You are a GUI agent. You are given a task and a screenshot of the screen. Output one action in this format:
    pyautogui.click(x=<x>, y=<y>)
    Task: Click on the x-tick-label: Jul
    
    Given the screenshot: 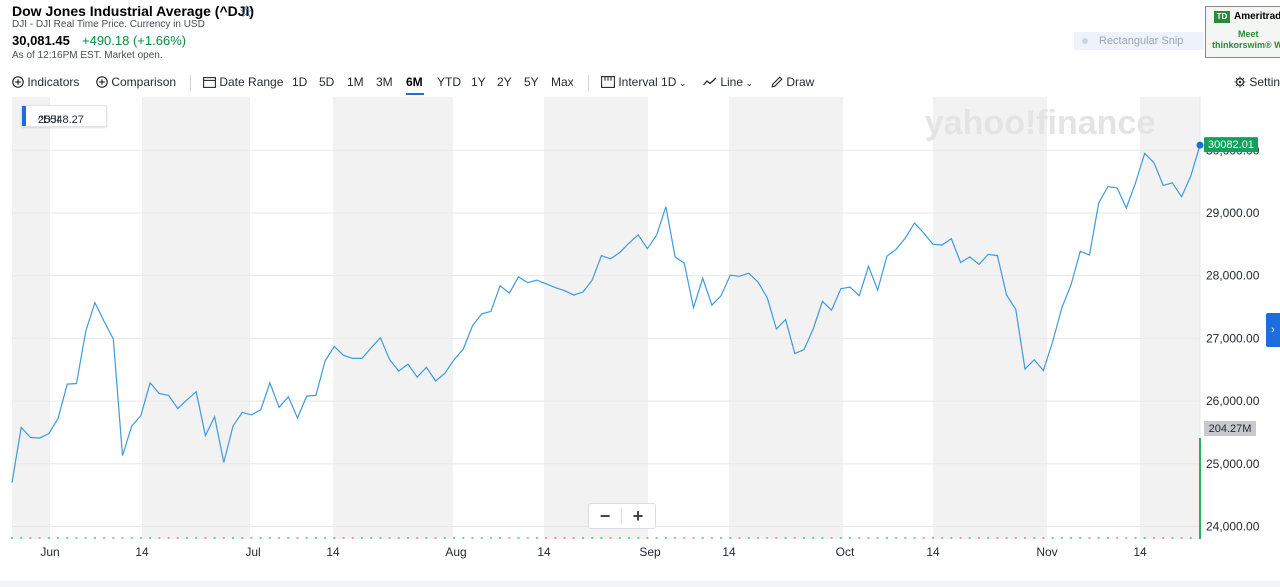 What is the action you would take?
    pyautogui.click(x=252, y=552)
    